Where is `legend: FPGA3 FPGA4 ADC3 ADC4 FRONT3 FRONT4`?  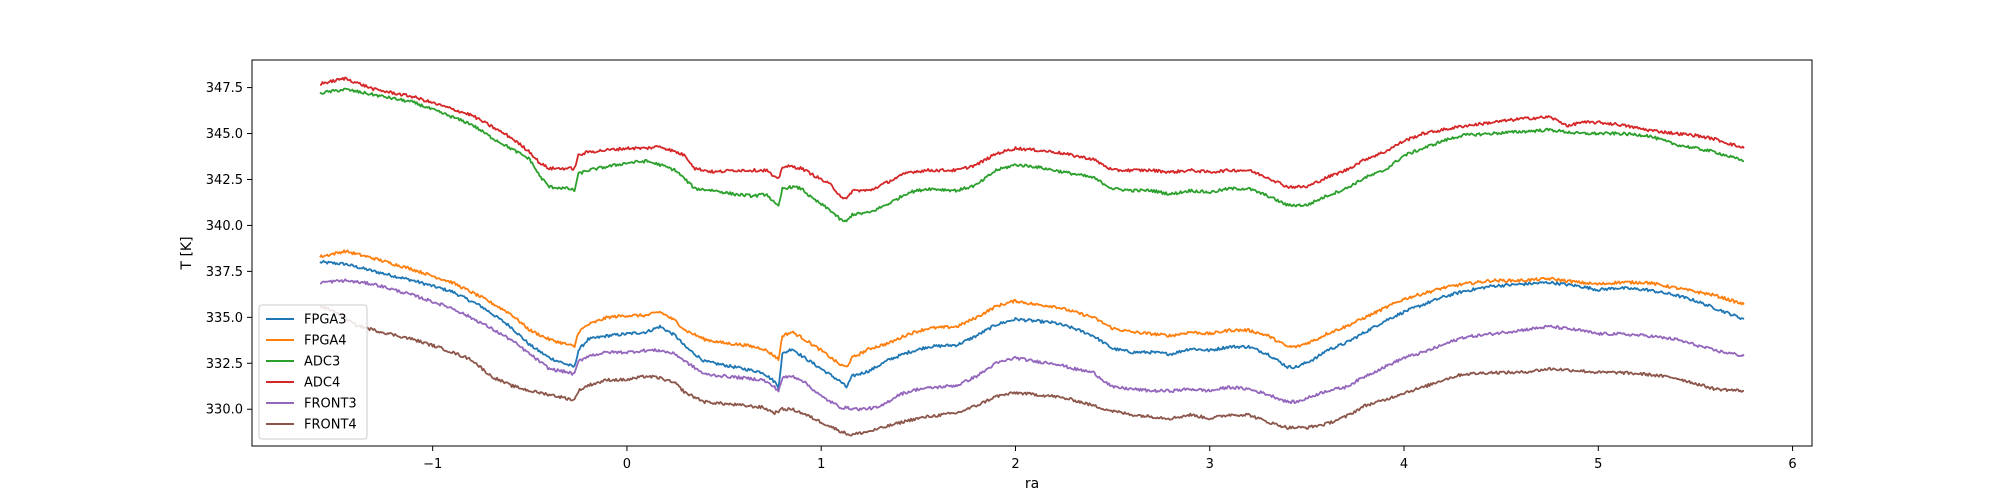
legend: FPGA3 FPGA4 ADC3 ADC4 FRONT3 FRONT4 is located at coordinates (313, 372).